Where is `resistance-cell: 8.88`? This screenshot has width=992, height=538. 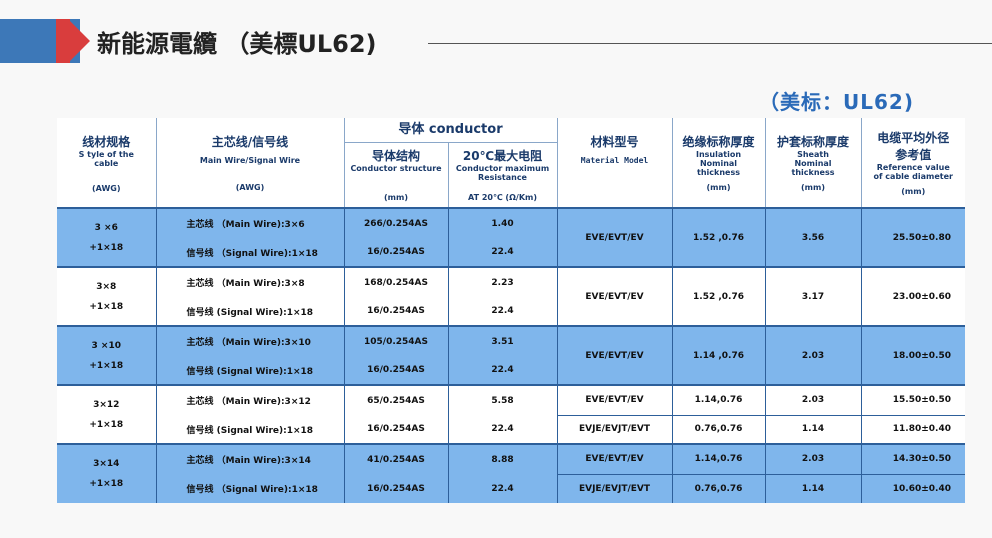 resistance-cell: 8.88 is located at coordinates (503, 458).